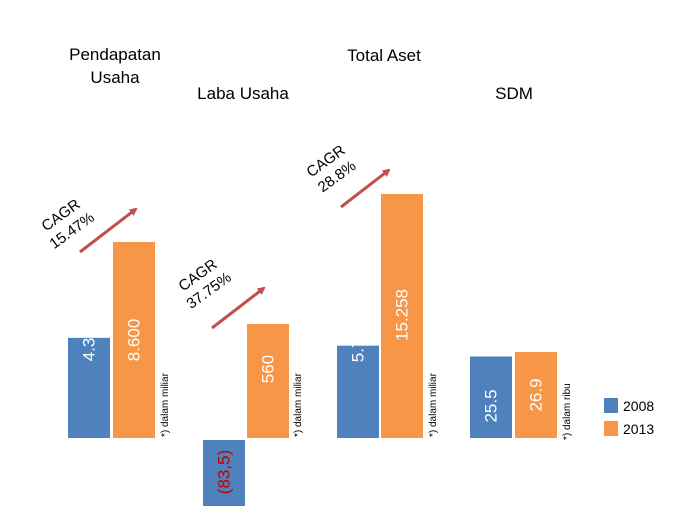  What do you see at coordinates (298, 404) in the screenshot?
I see `unit-note-laba: *) dalam miliar` at bounding box center [298, 404].